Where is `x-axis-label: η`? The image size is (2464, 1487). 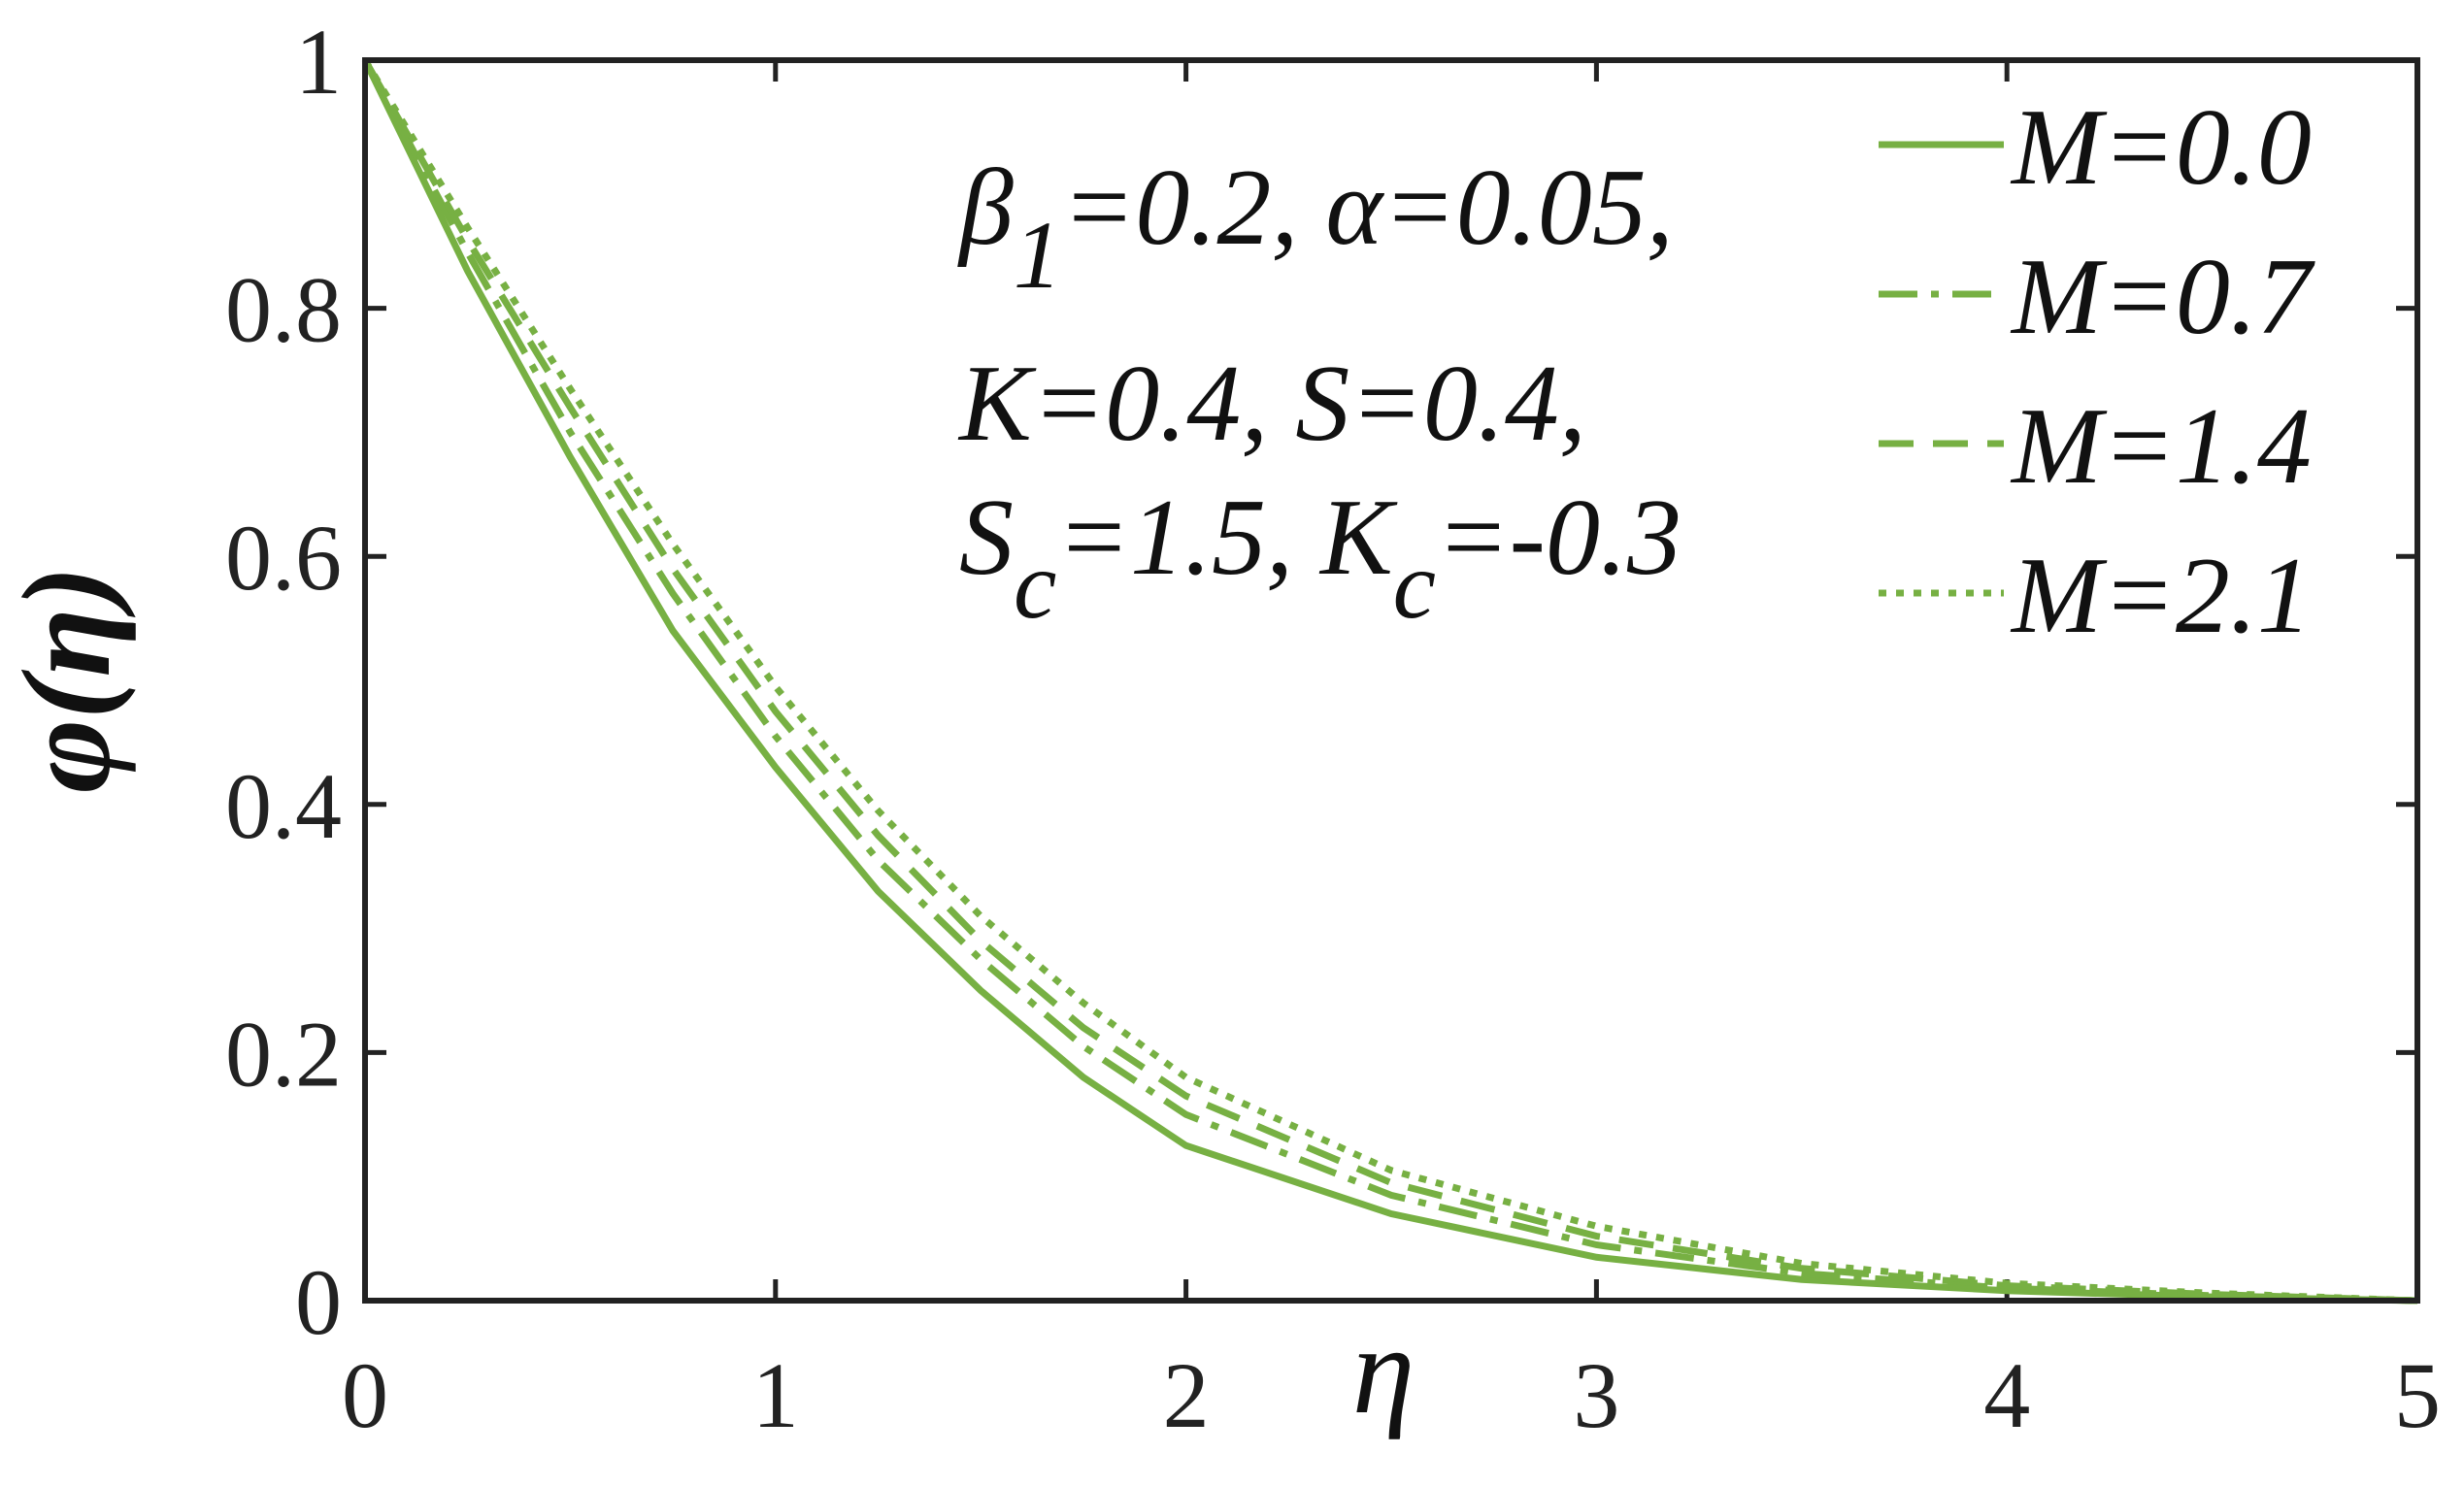 x-axis-label: η is located at coordinates (1383, 1370).